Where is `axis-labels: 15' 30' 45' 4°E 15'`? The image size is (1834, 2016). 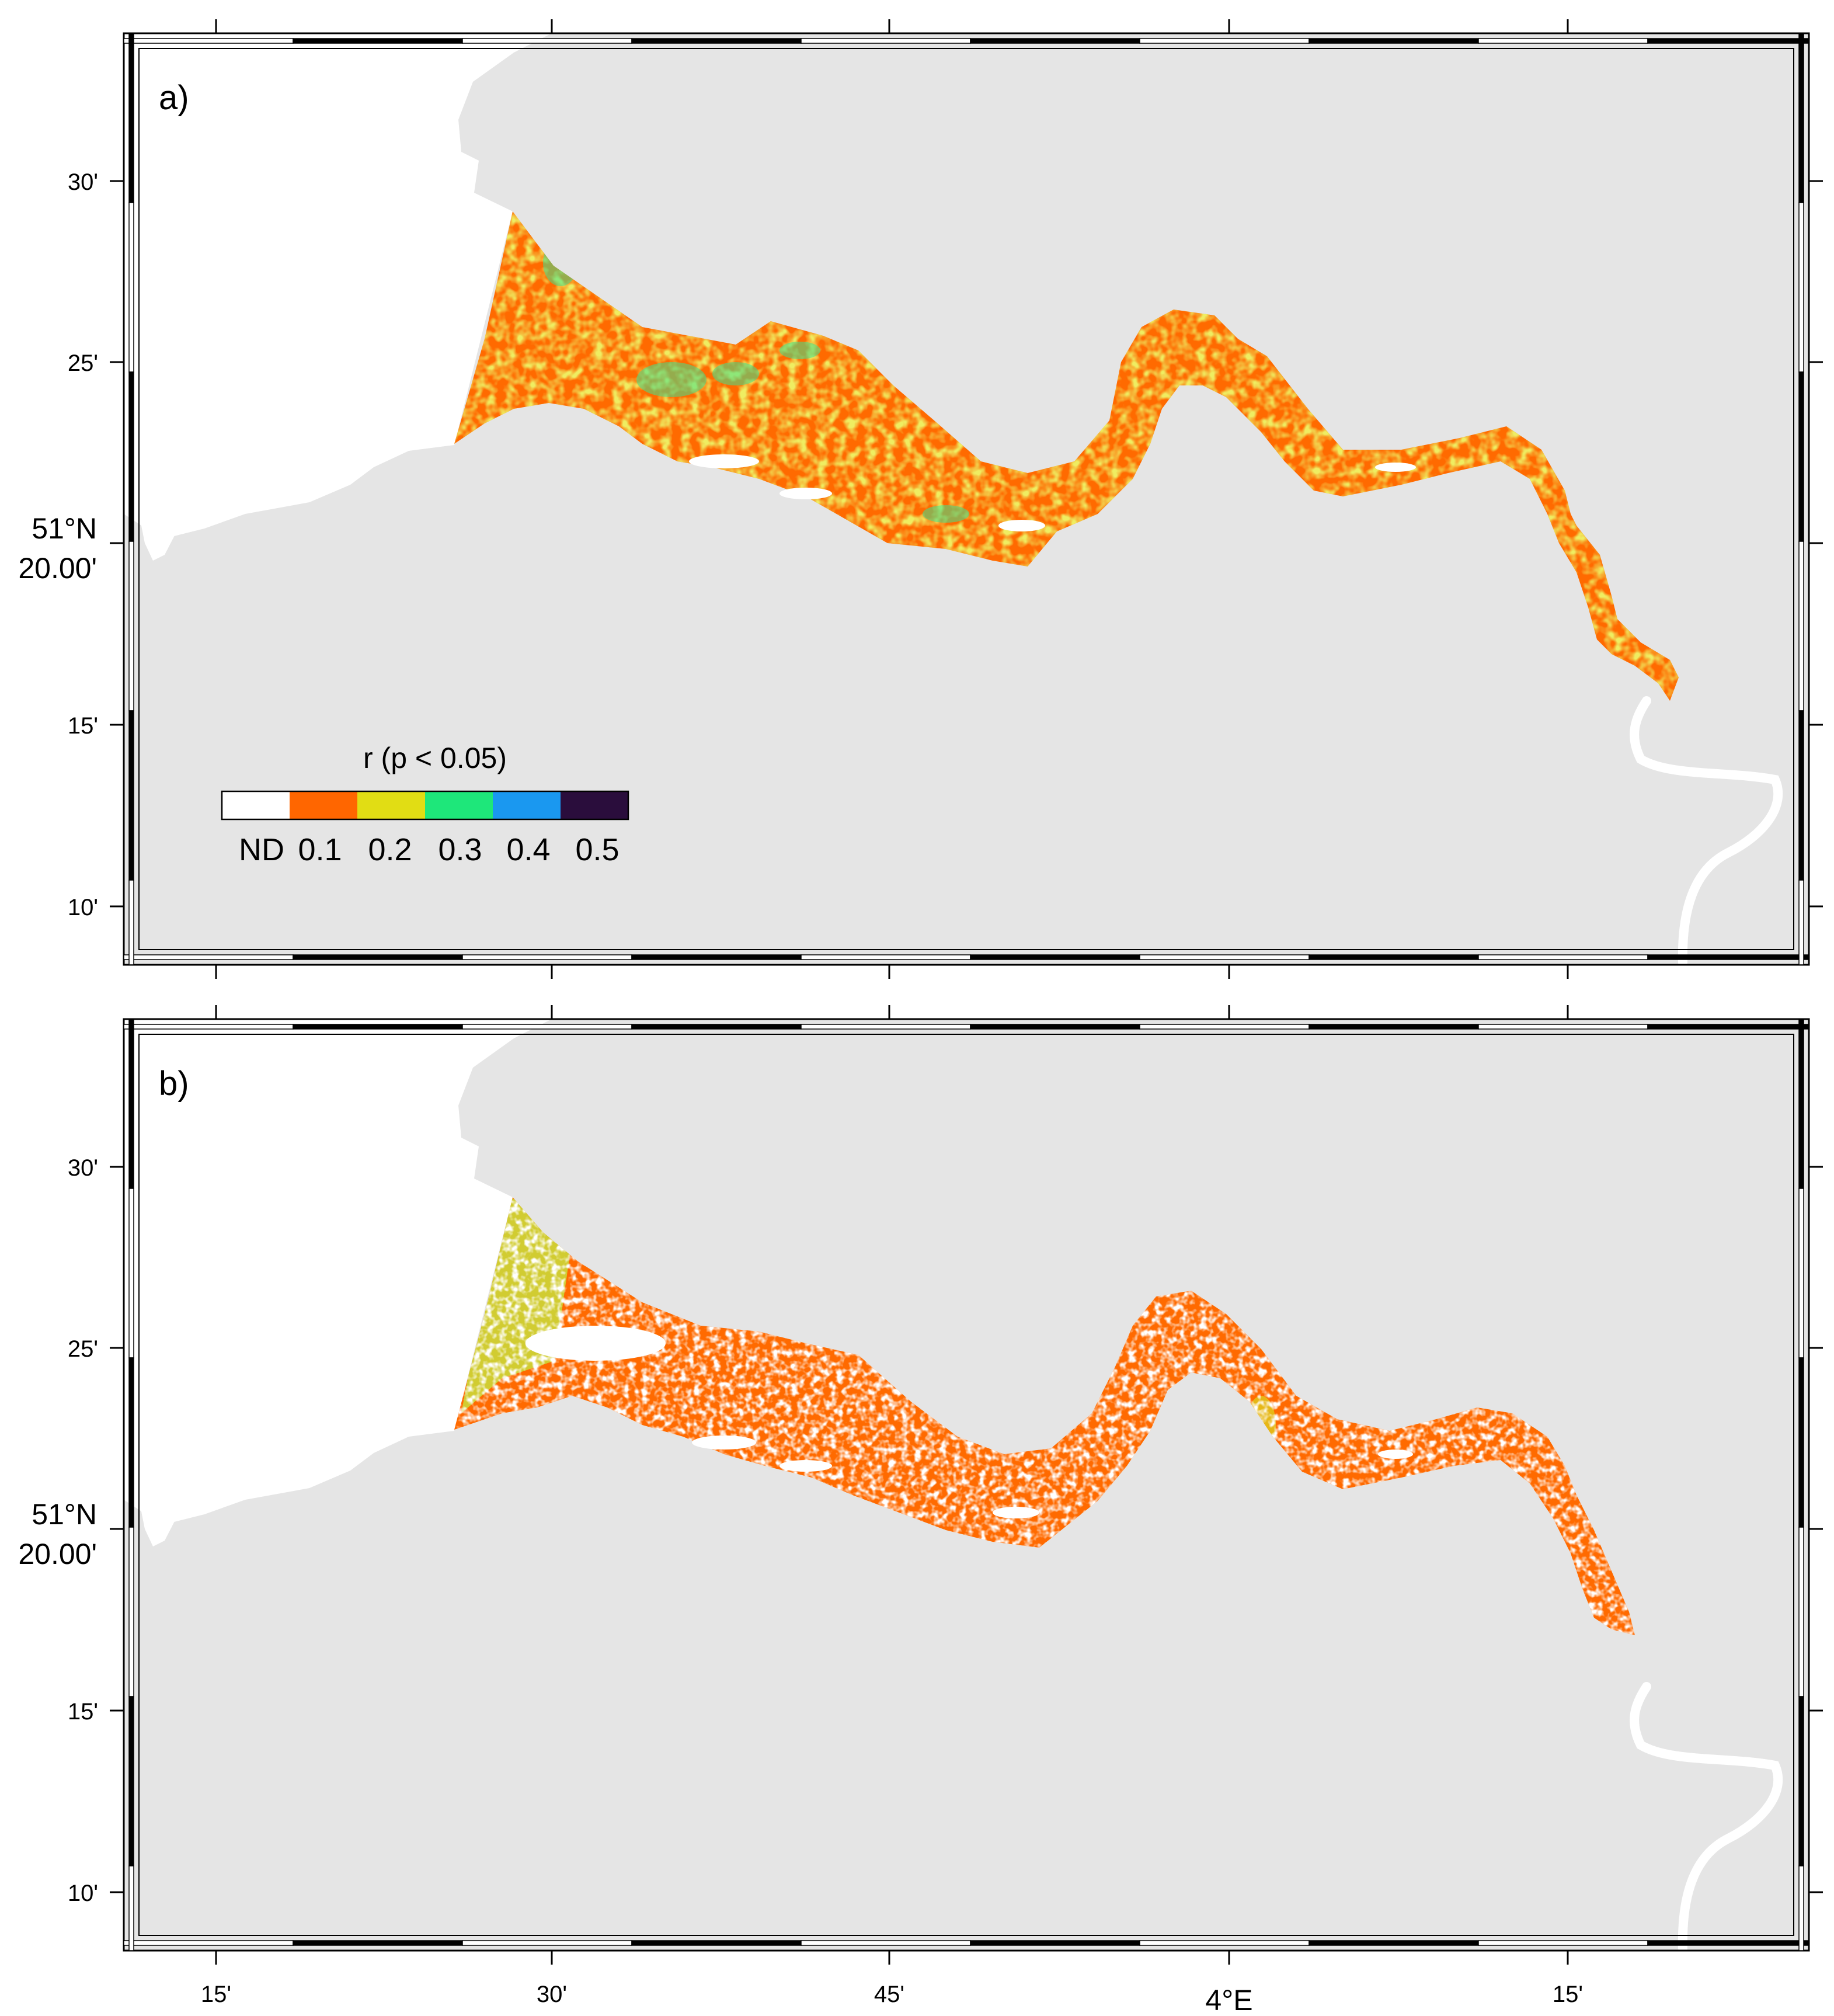 axis-labels: 15' 30' 45' 4°E 15' is located at coordinates (892, 1999).